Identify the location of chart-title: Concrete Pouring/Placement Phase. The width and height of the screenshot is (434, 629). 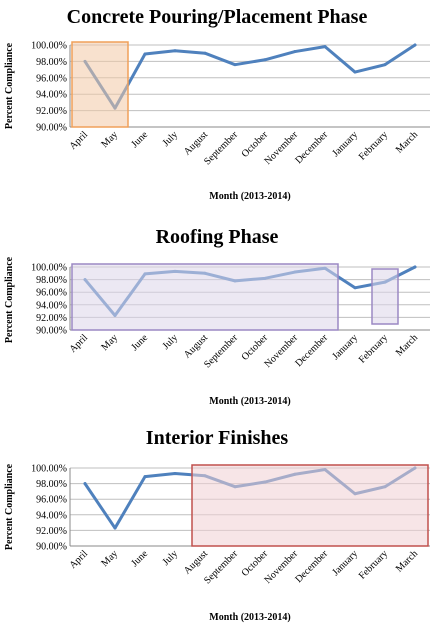
(217, 17).